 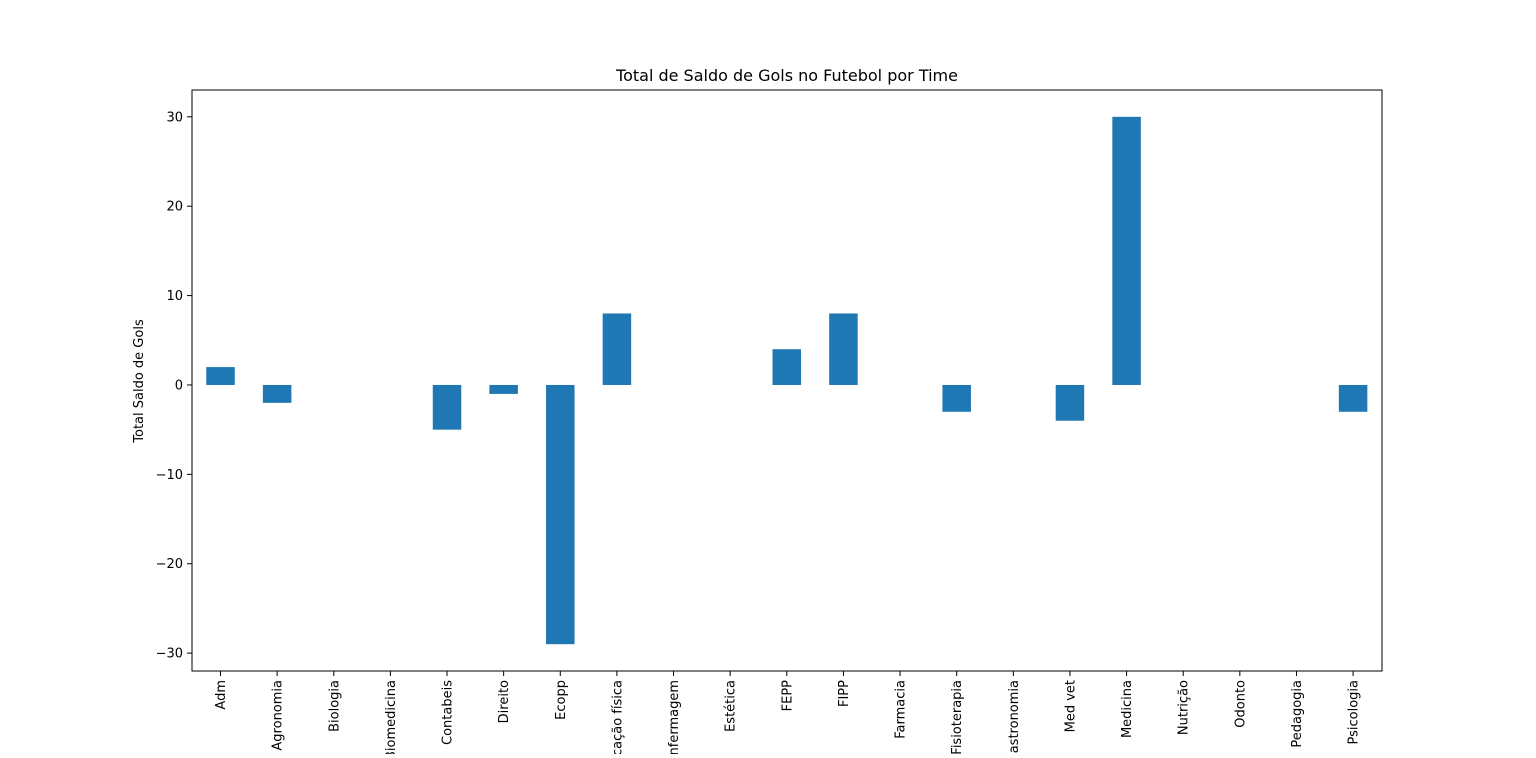 What do you see at coordinates (179, 385) in the screenshot?
I see `y-tick-label: 0` at bounding box center [179, 385].